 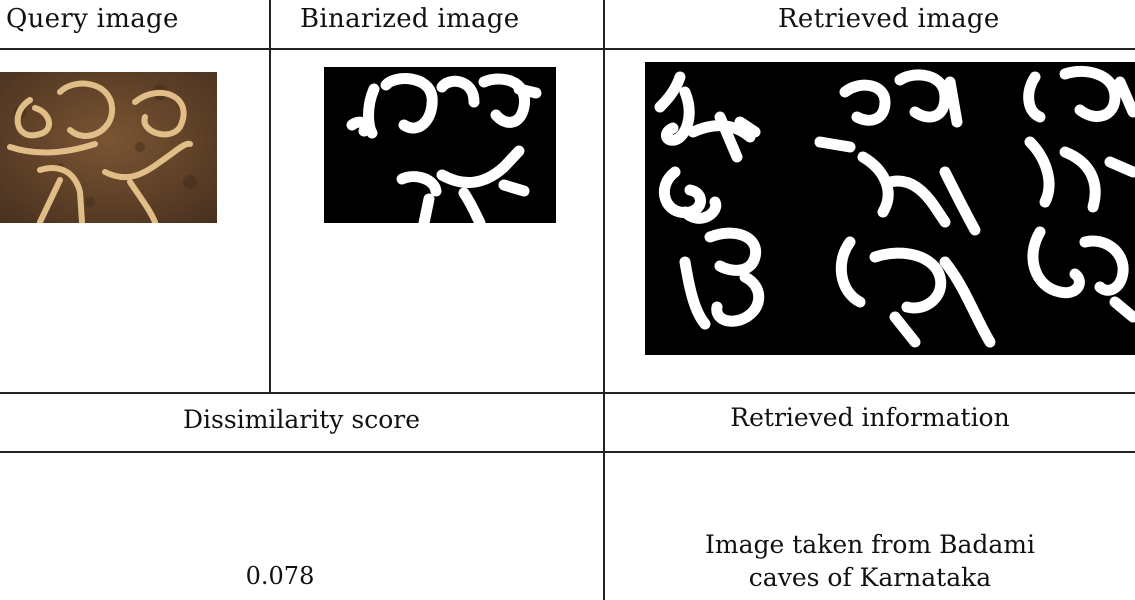 What do you see at coordinates (440, 145) in the screenshot?
I see `binarized-image` at bounding box center [440, 145].